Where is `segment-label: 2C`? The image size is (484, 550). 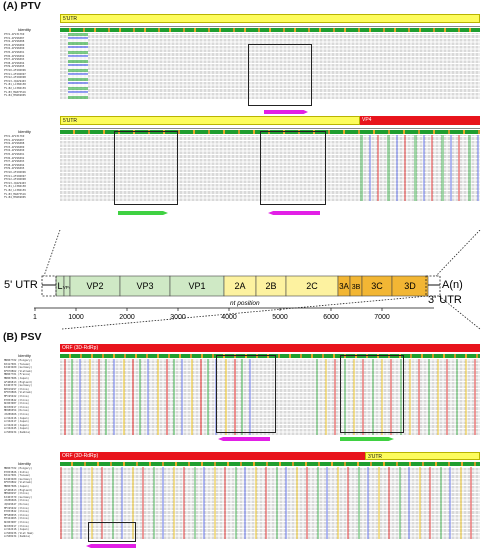
segment-label: 2C is located at coordinates (312, 286).